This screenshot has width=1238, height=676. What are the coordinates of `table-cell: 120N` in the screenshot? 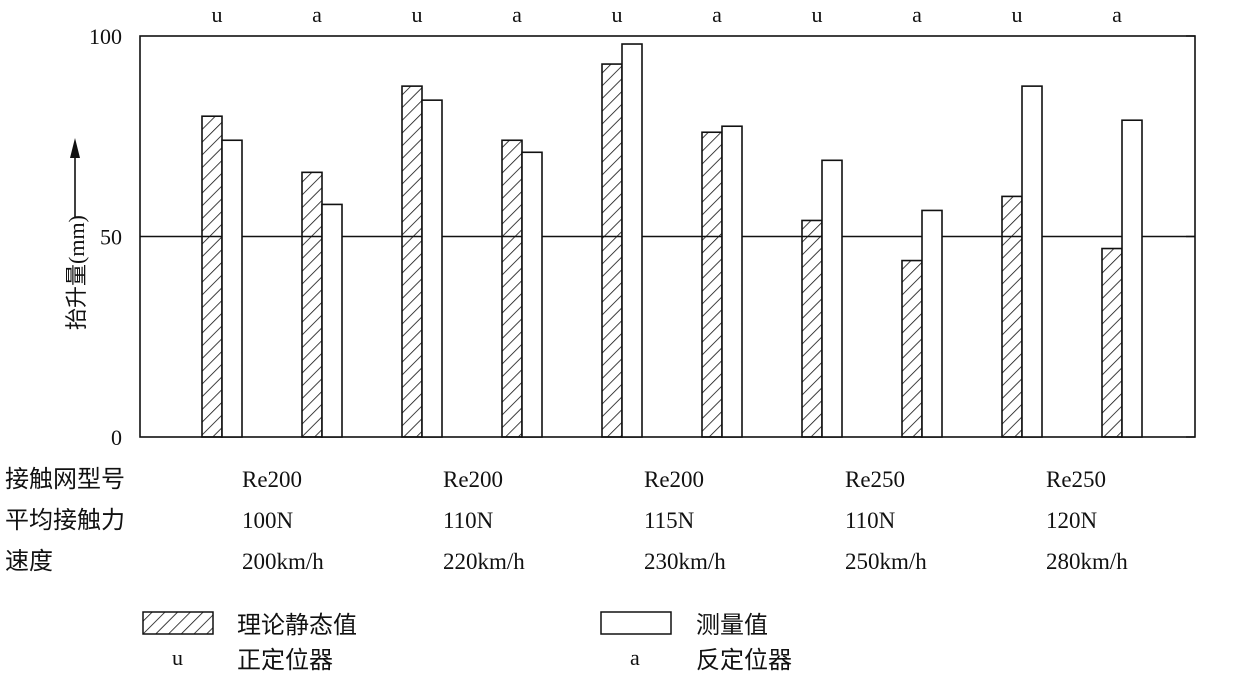 It's located at (1072, 520).